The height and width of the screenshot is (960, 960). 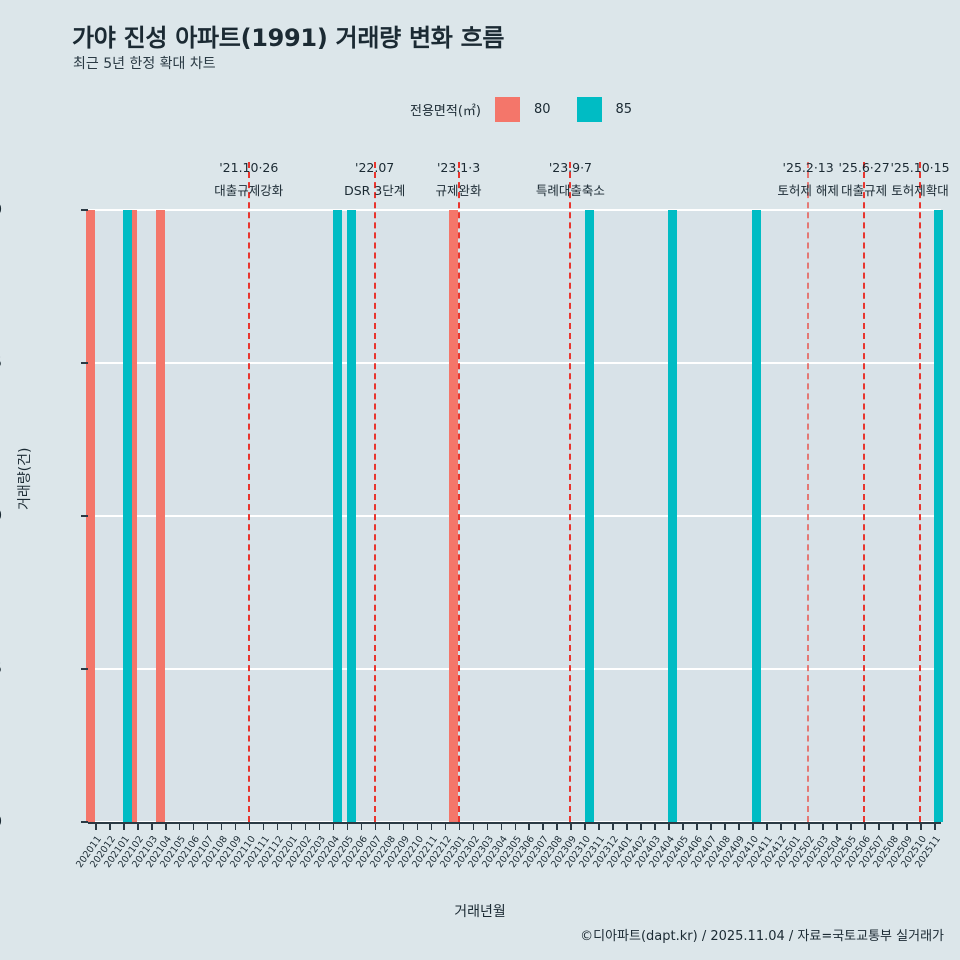 What do you see at coordinates (288, 38) in the screenshot?
I see `page-title: 가야 진성 아파트(1991) 거래량 변화 흐름` at bounding box center [288, 38].